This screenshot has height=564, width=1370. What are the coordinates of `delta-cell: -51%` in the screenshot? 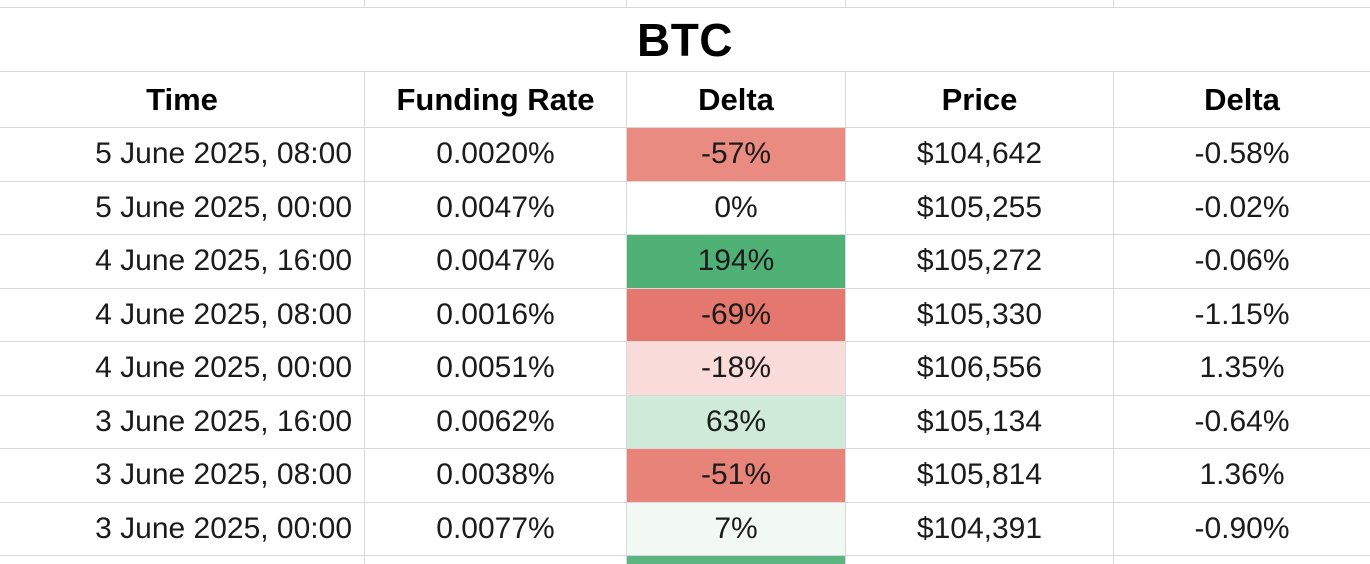 It's located at (736, 476).